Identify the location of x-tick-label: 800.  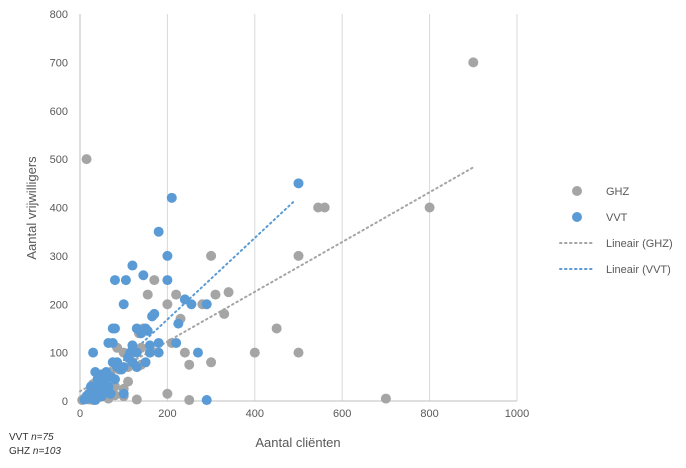
(429, 414).